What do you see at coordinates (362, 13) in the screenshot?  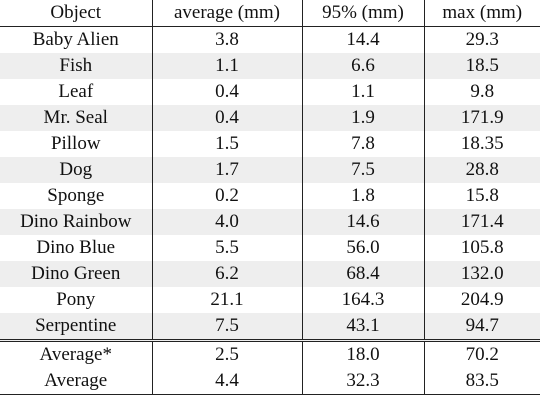 I see `header-95-percent: 95% (mm)` at bounding box center [362, 13].